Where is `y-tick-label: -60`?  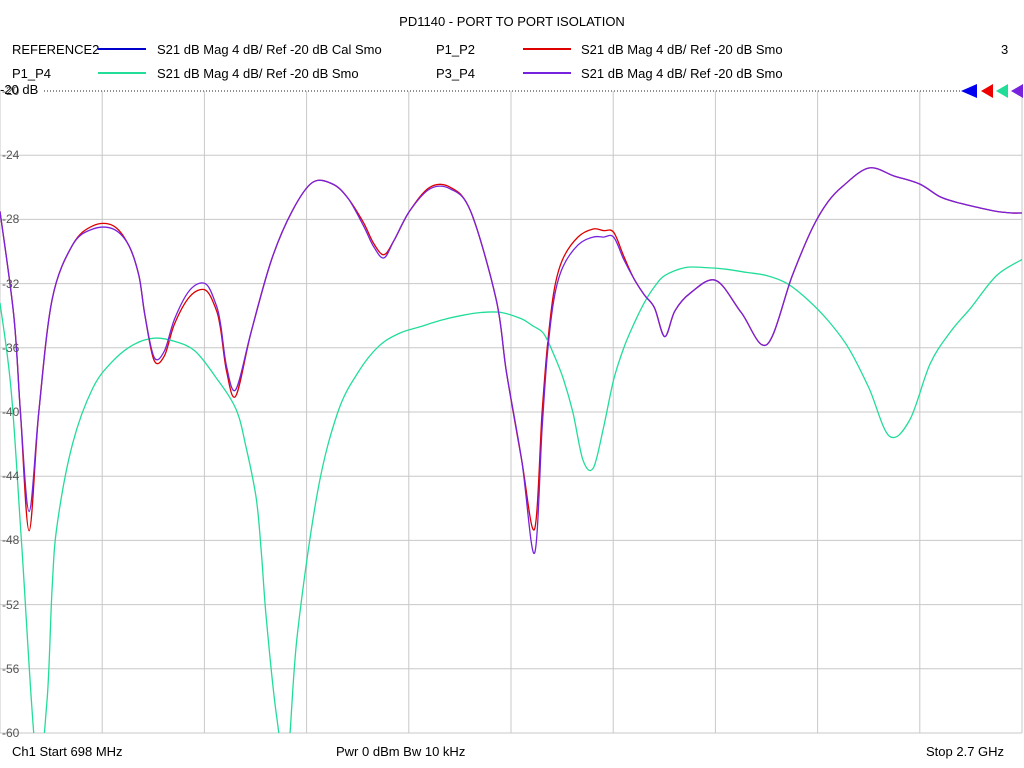 y-tick-label: -60 is located at coordinates (11, 733).